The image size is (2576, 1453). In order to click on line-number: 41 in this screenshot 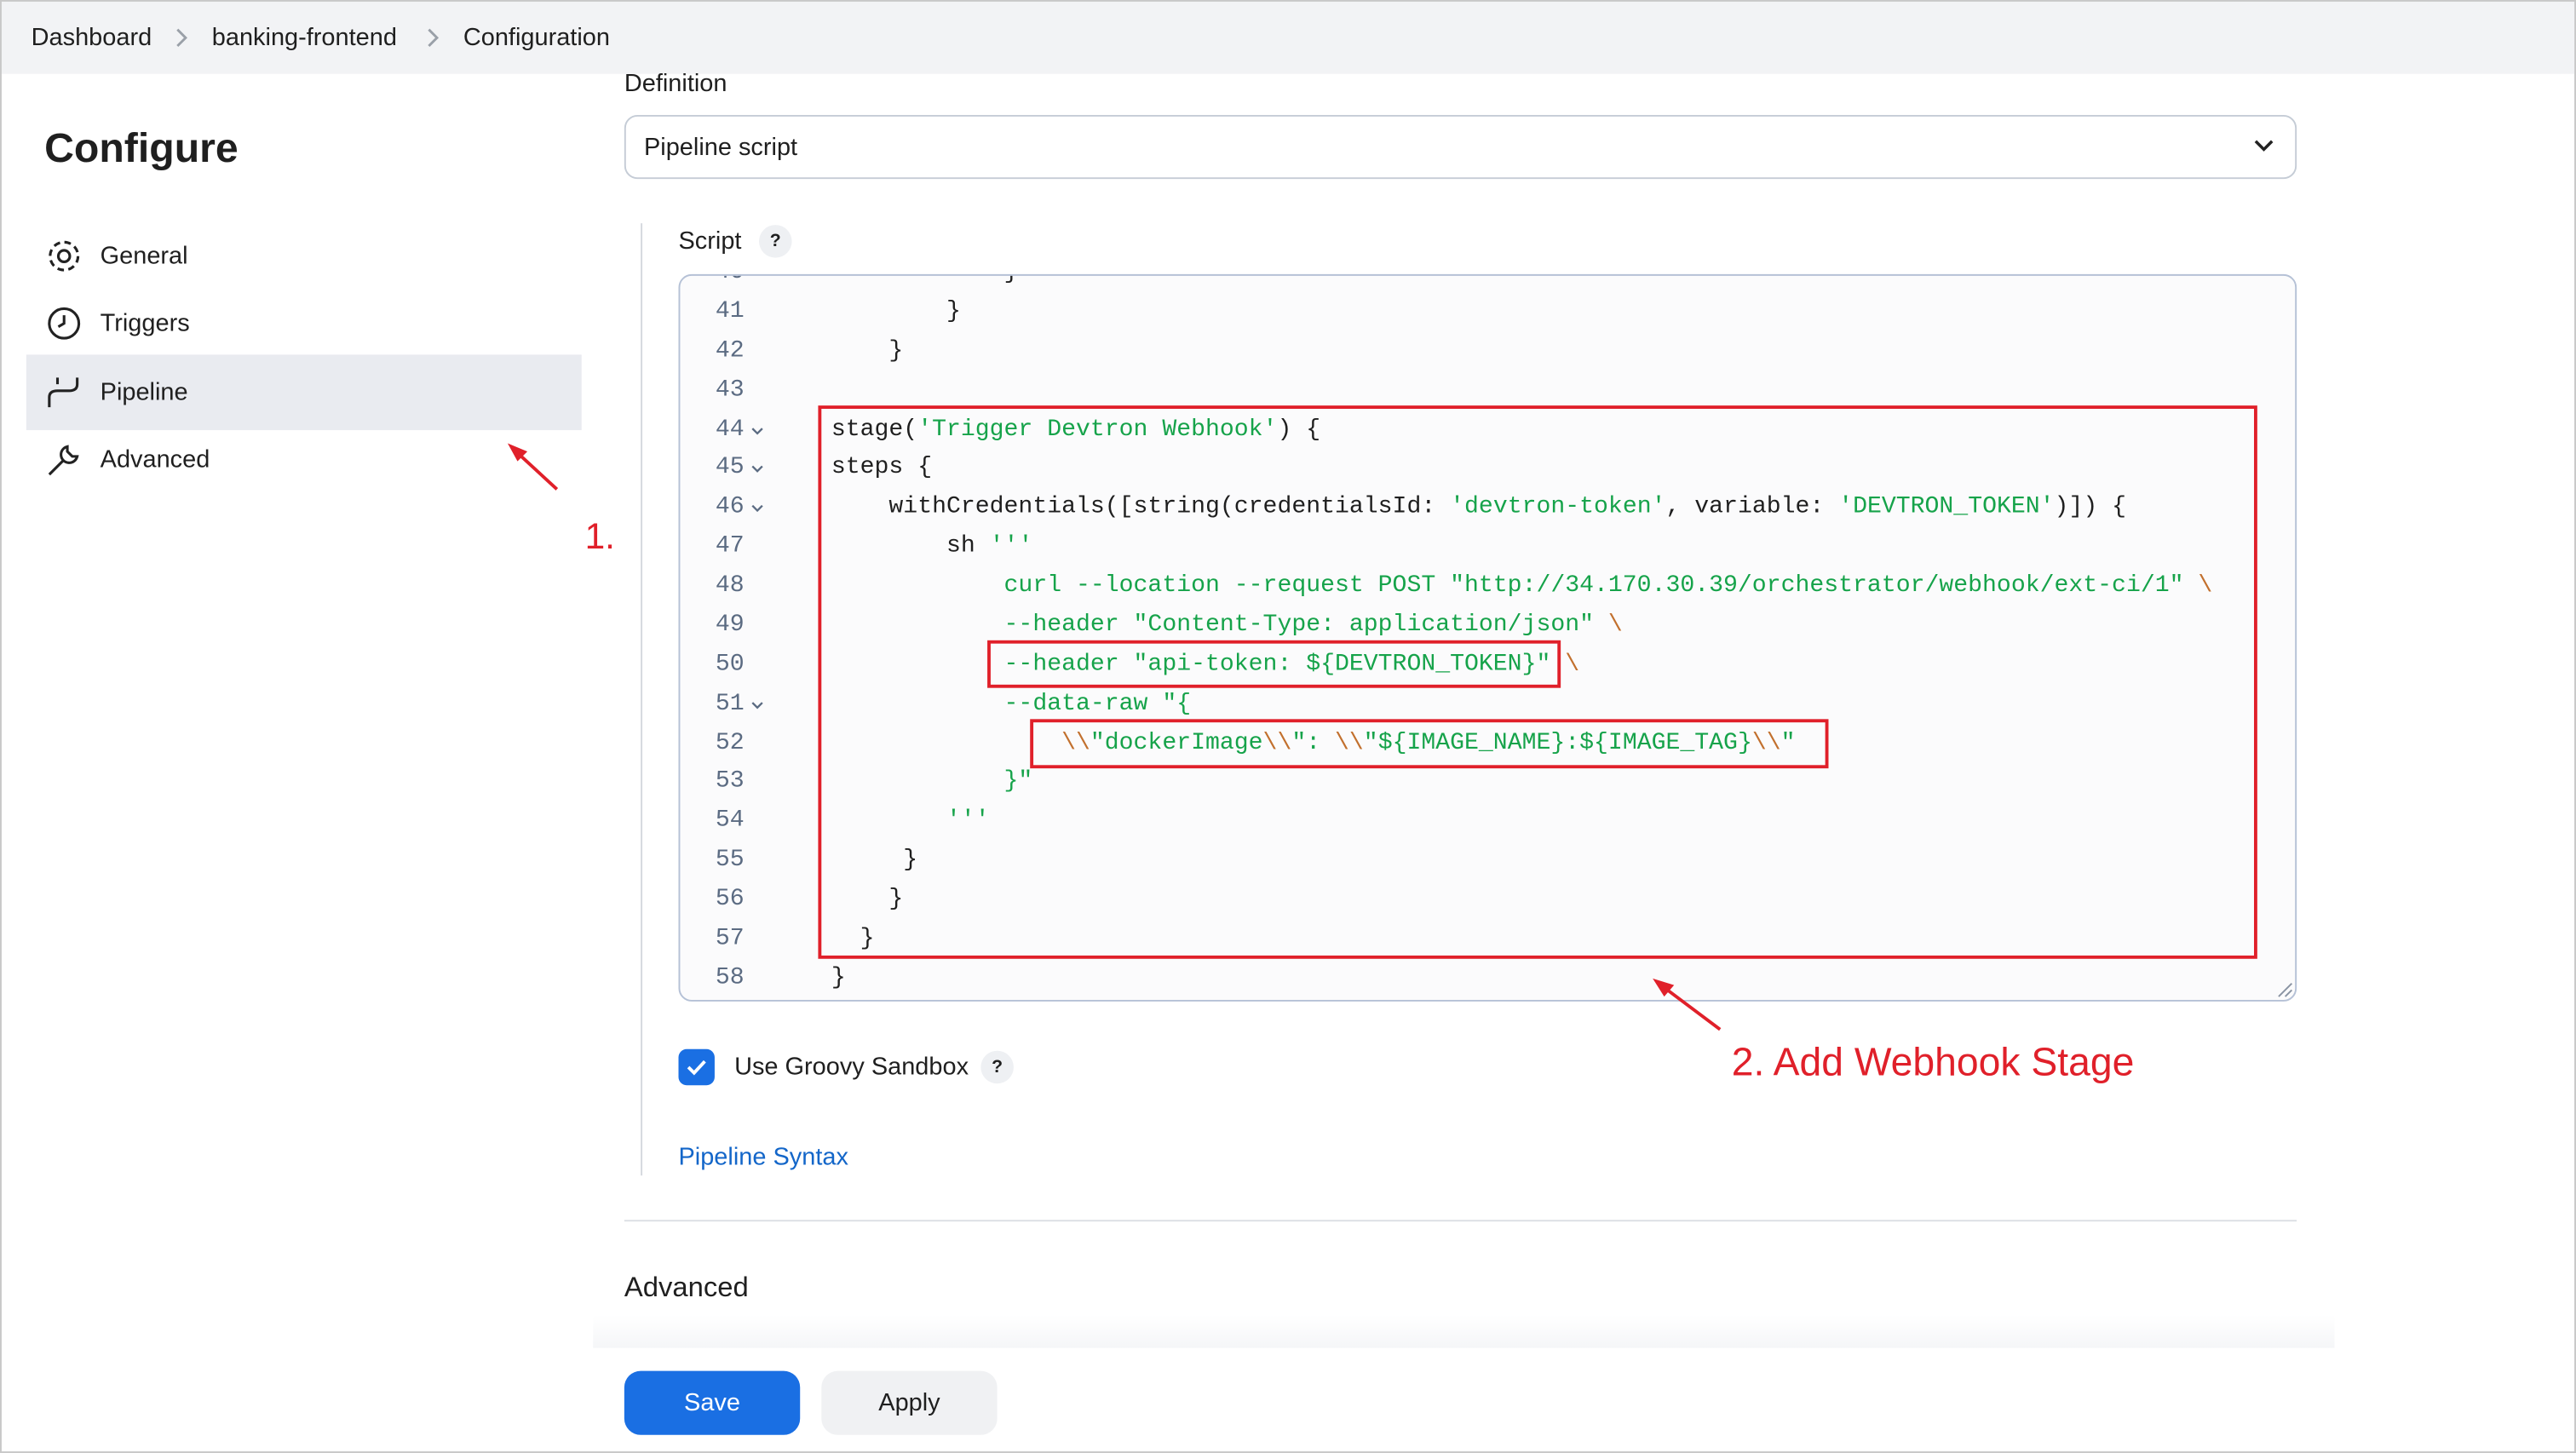, I will do `click(730, 311)`.